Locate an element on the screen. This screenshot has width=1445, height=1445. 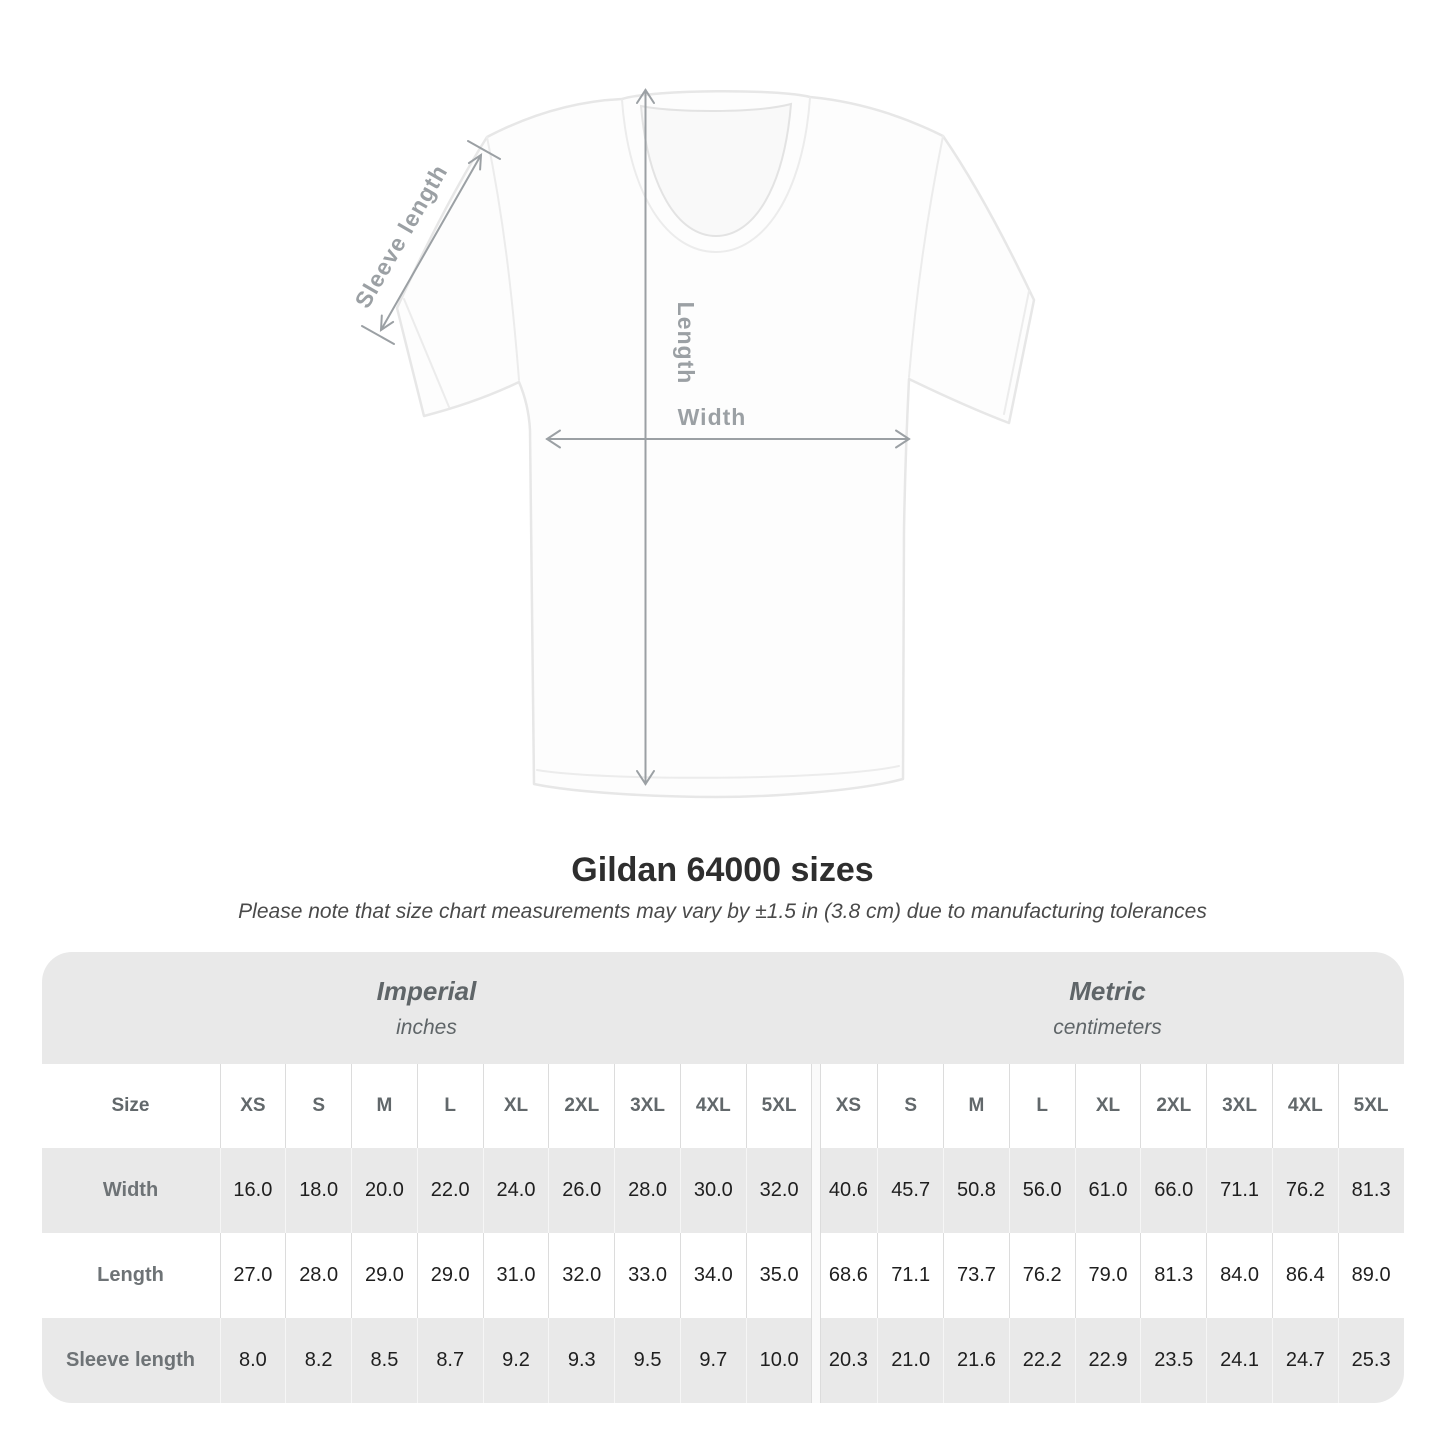
imperial-section-header: Imperial inches is located at coordinates (426, 1008).